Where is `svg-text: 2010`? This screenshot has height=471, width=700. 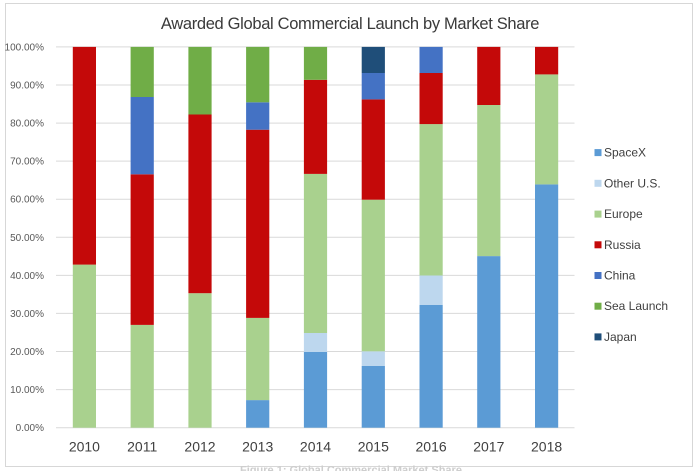 svg-text: 2010 is located at coordinates (84, 447).